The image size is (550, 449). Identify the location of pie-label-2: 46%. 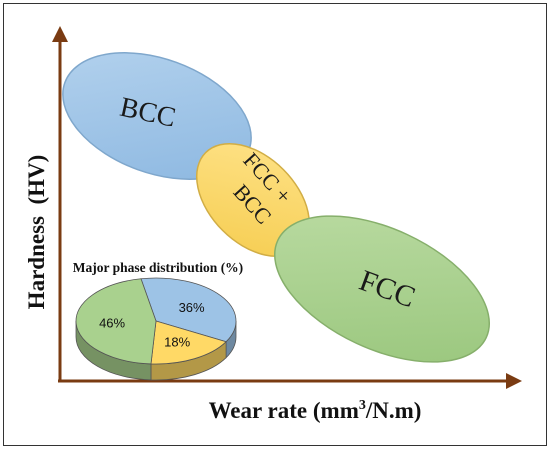
(112, 322).